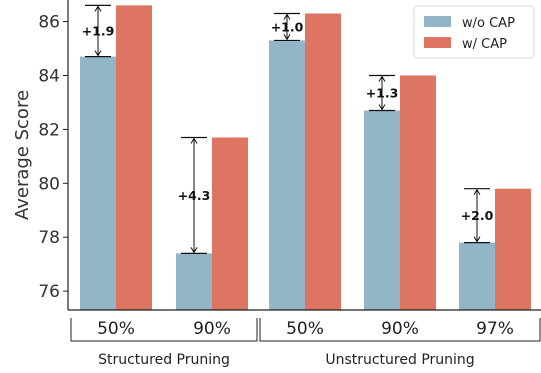 This screenshot has height=373, width=541. I want to click on legend-label-0: w/o CAP, so click(488, 23).